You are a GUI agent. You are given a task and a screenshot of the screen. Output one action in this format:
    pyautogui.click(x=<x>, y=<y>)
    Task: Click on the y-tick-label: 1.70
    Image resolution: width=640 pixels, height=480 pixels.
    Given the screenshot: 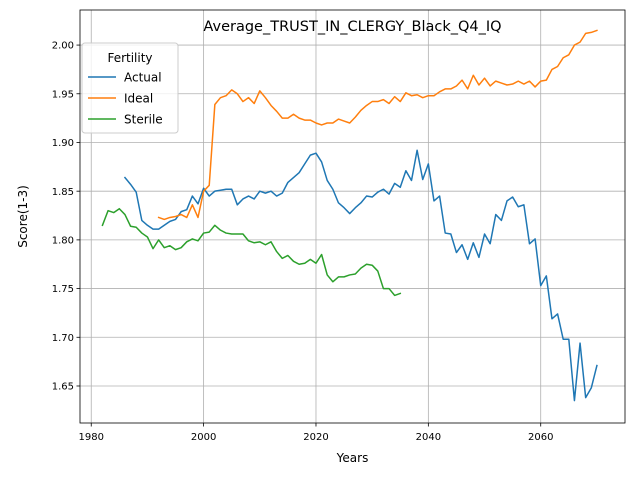 What is the action you would take?
    pyautogui.click(x=63, y=338)
    